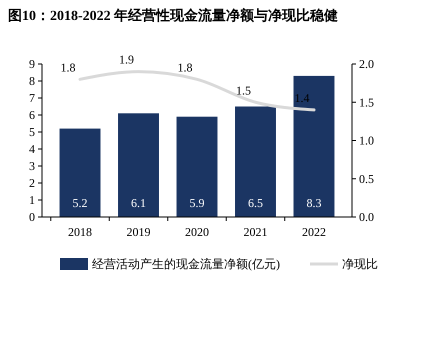  Describe the element at coordinates (138, 232) in the screenshot. I see `x-tick-label: 2019` at that location.